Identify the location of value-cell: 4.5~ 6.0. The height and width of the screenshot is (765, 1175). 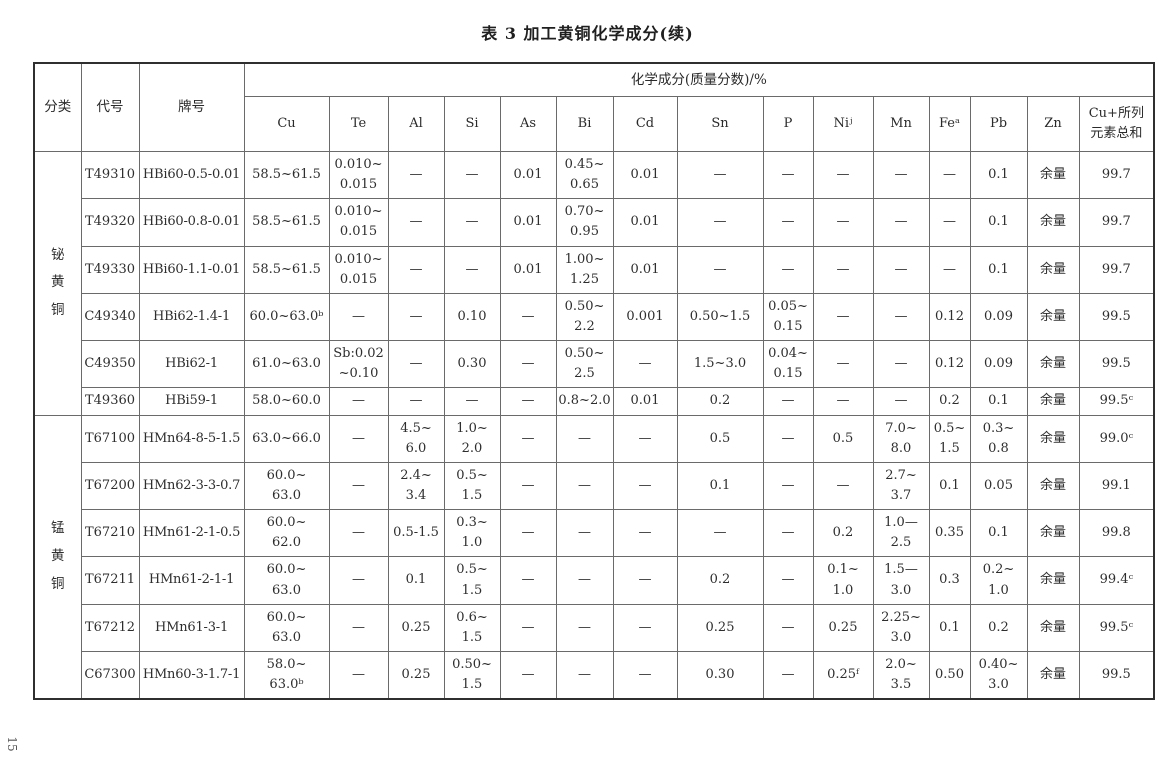
(416, 438).